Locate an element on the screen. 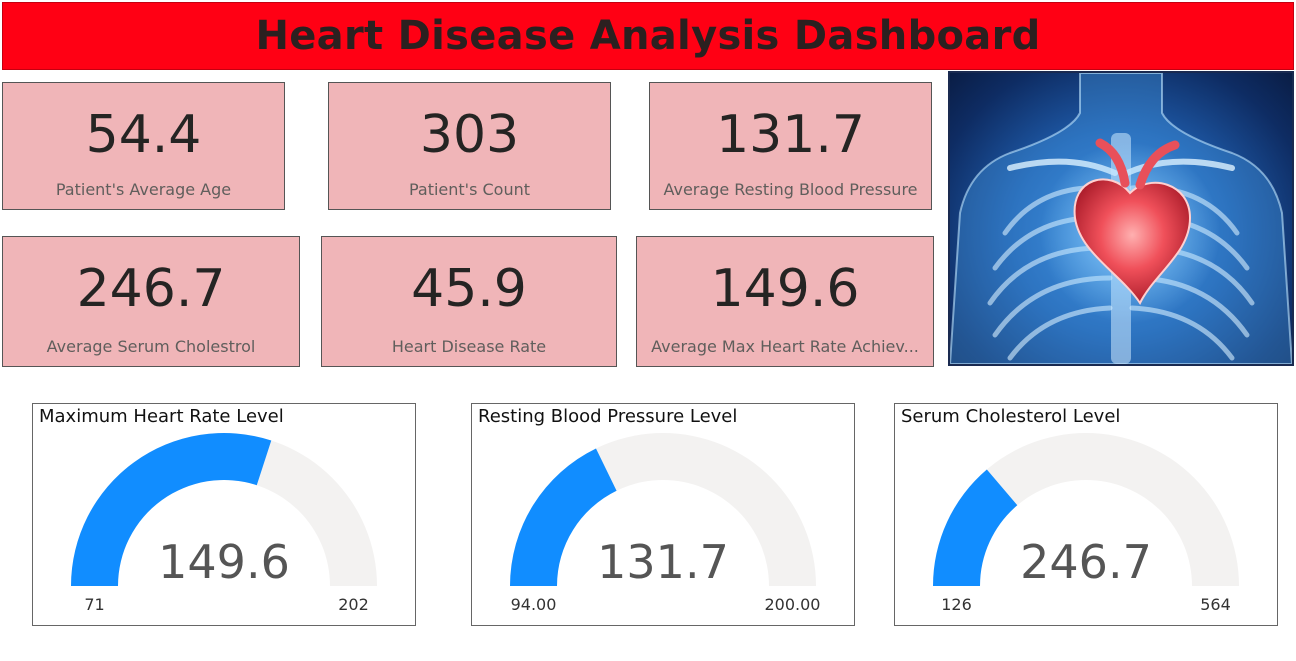  gauge-value-label: 131.7 is located at coordinates (663, 562).